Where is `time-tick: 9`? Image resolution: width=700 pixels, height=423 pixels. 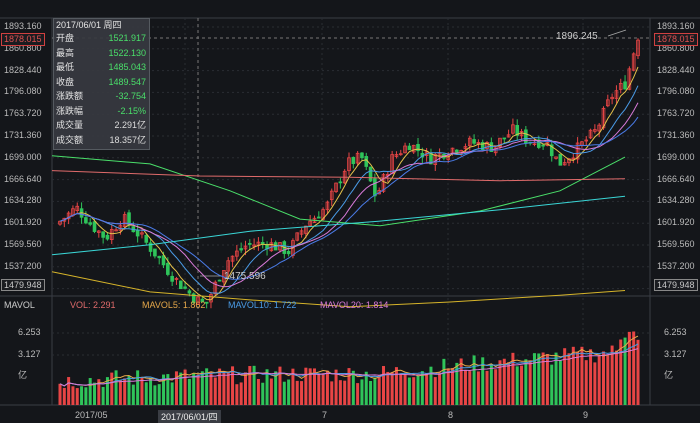 time-tick: 9 is located at coordinates (586, 415).